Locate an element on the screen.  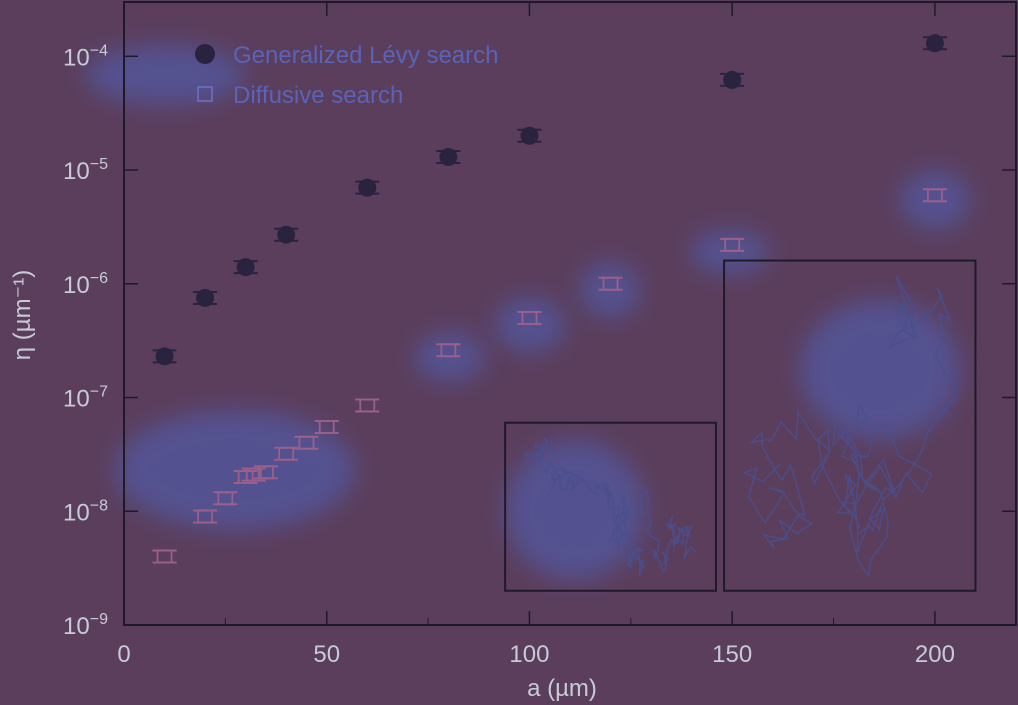
x-tick-label: 200 is located at coordinates (935, 654).